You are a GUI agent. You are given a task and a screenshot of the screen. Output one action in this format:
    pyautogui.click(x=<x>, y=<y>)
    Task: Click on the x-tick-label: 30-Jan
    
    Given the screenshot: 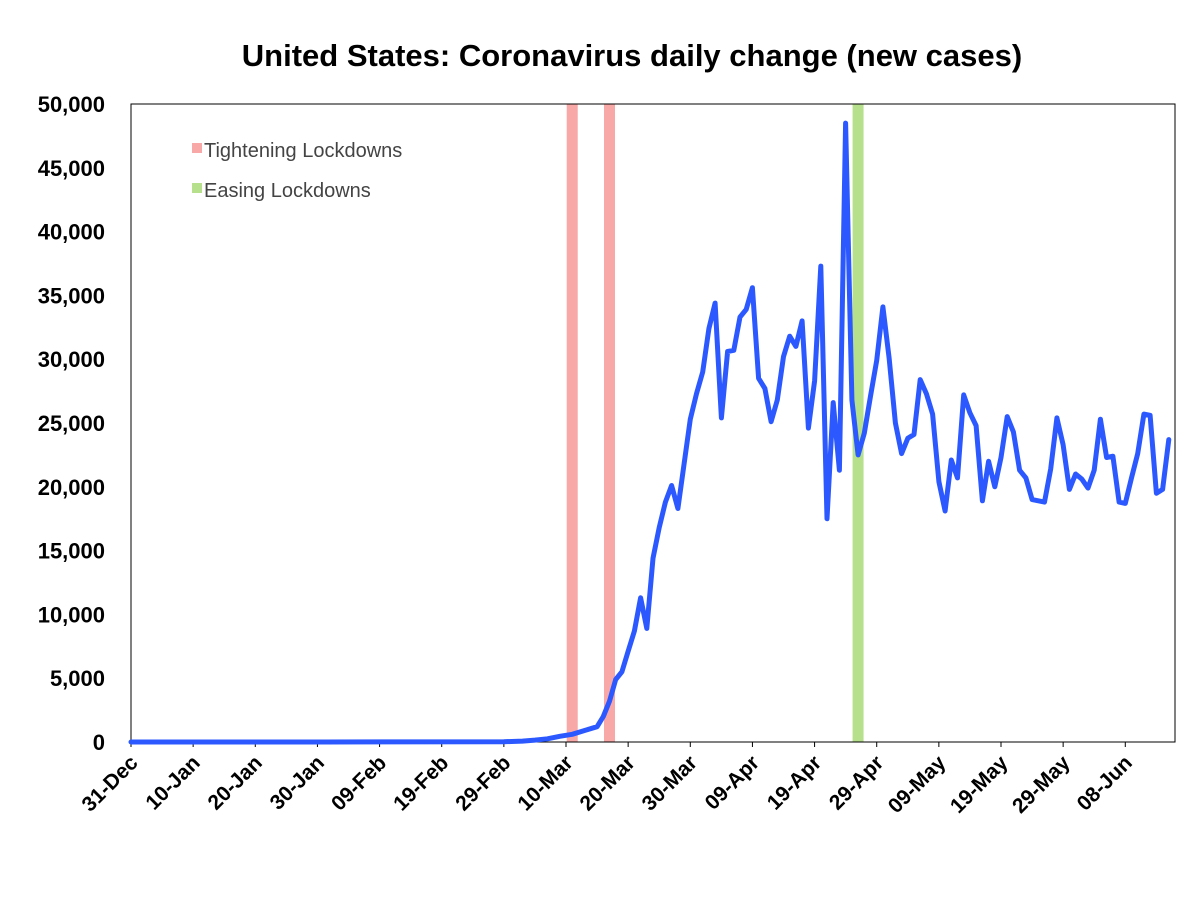 What is the action you would take?
    pyautogui.click(x=297, y=782)
    